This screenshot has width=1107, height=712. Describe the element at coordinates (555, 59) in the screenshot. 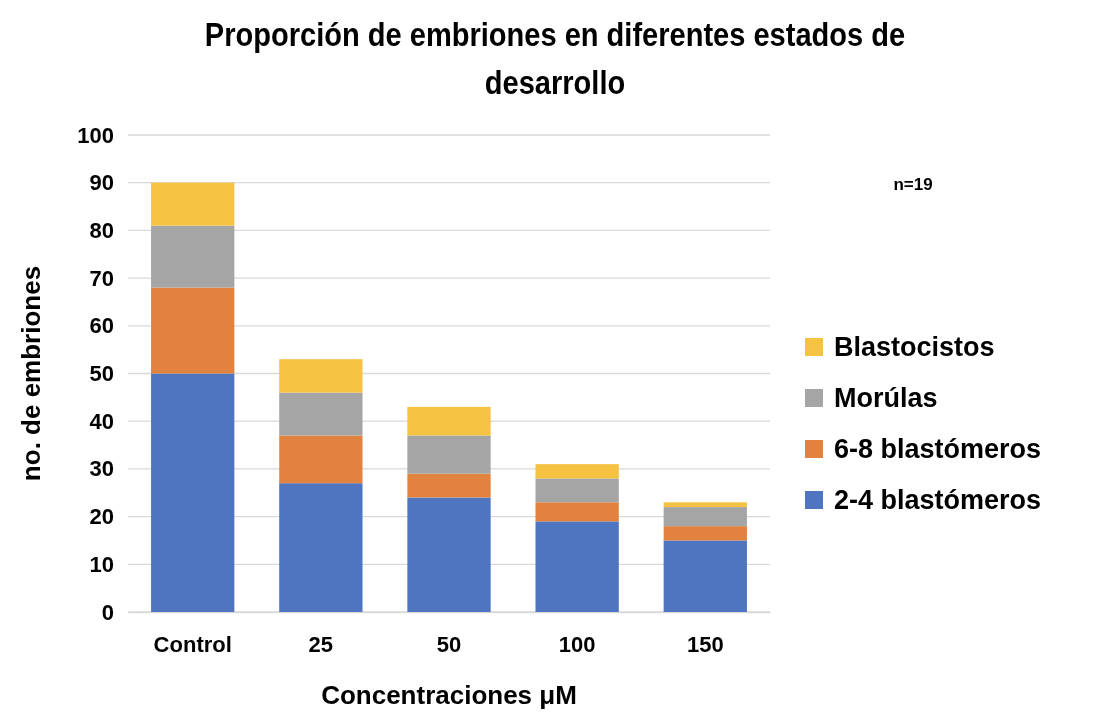

I see `chart-title: Proporción de embriones en diferentes estados de desarrollo` at that location.